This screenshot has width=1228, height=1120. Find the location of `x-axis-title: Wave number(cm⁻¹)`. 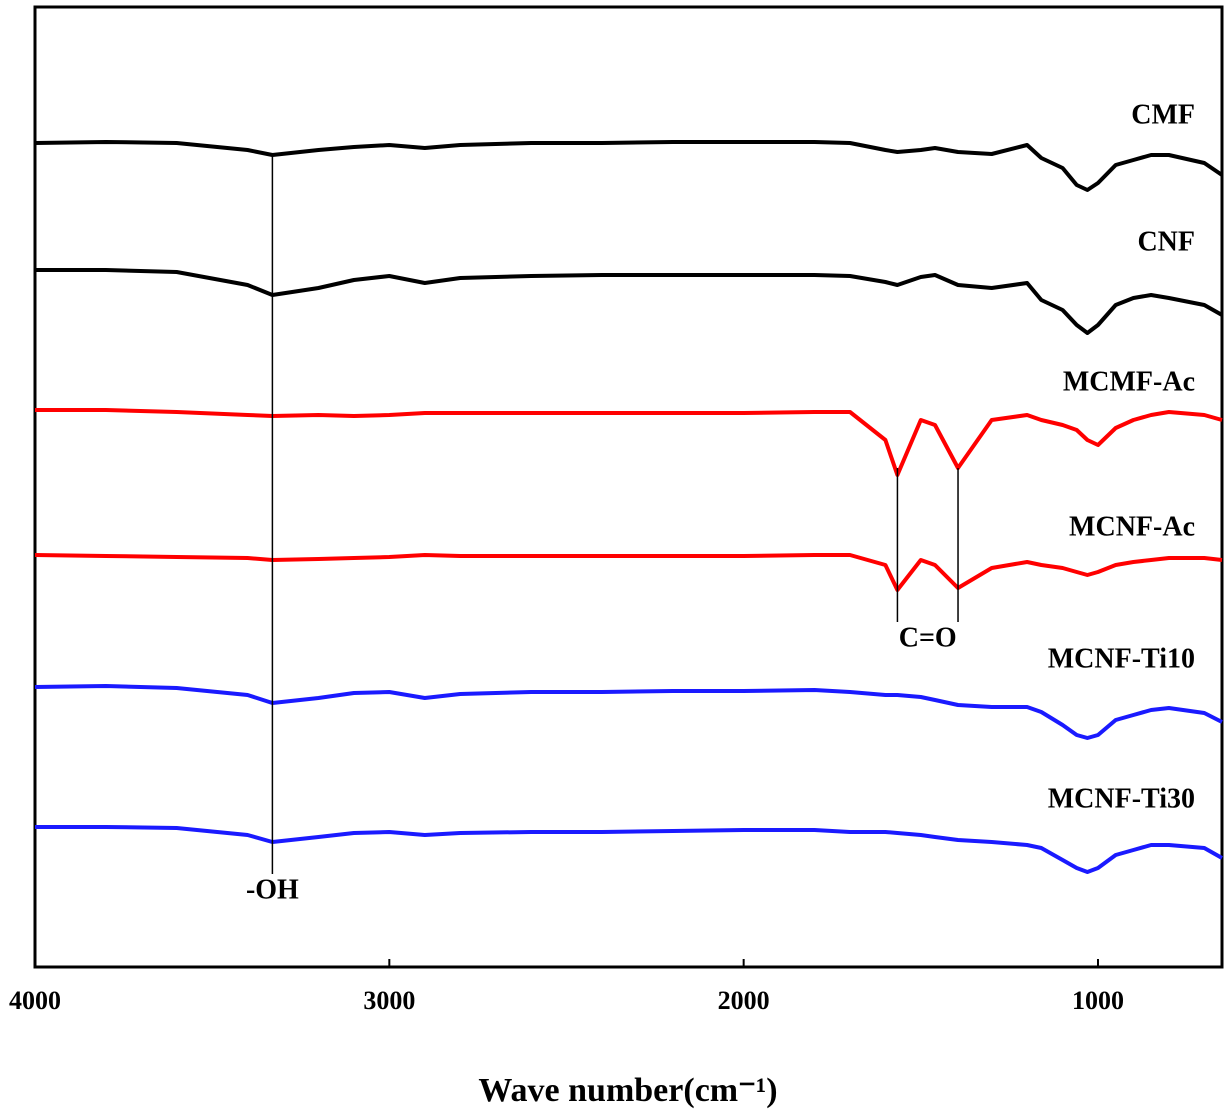

x-axis-title: Wave number(cm⁻¹) is located at coordinates (627, 1090).